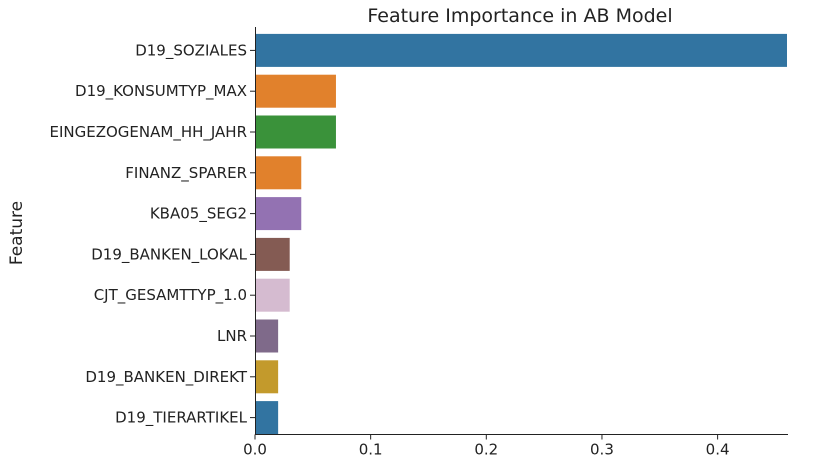 The height and width of the screenshot is (465, 823). What do you see at coordinates (181, 418) in the screenshot?
I see `y-tick-label: D19_TIERARTIKEL` at bounding box center [181, 418].